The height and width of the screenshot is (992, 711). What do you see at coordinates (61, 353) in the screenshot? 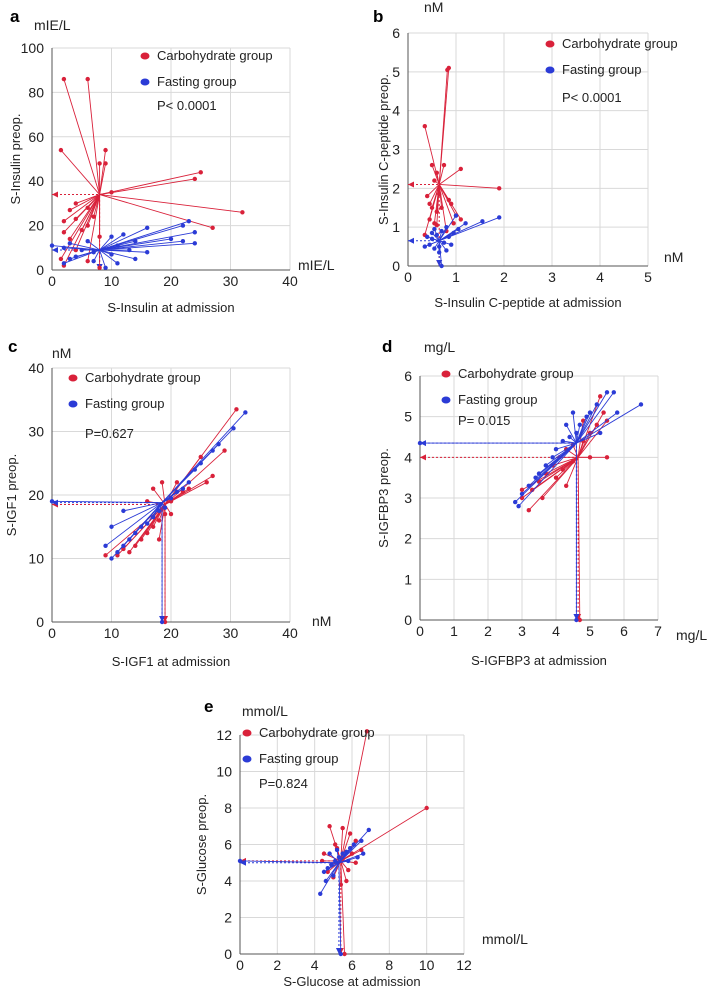
I see `y-unit-label: nM` at bounding box center [61, 353].